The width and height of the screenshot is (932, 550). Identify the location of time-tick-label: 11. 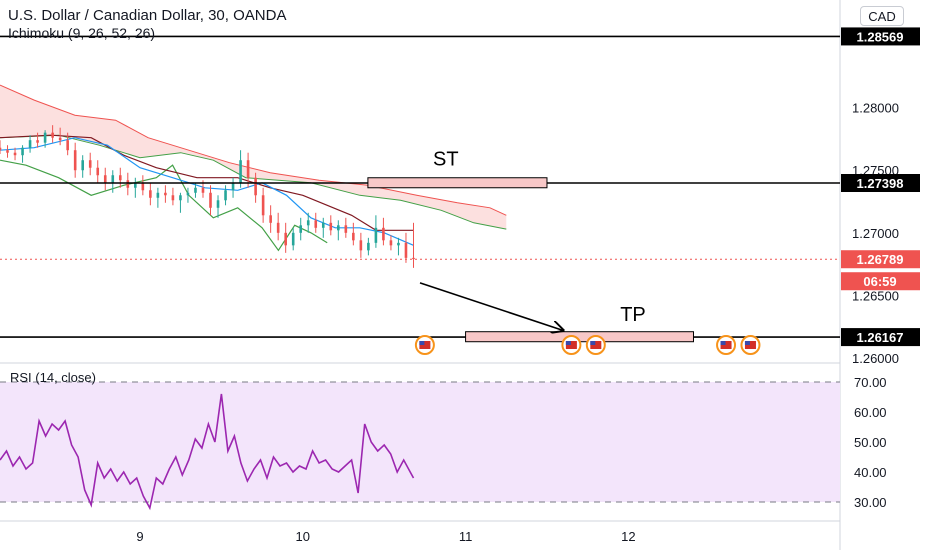
(466, 536).